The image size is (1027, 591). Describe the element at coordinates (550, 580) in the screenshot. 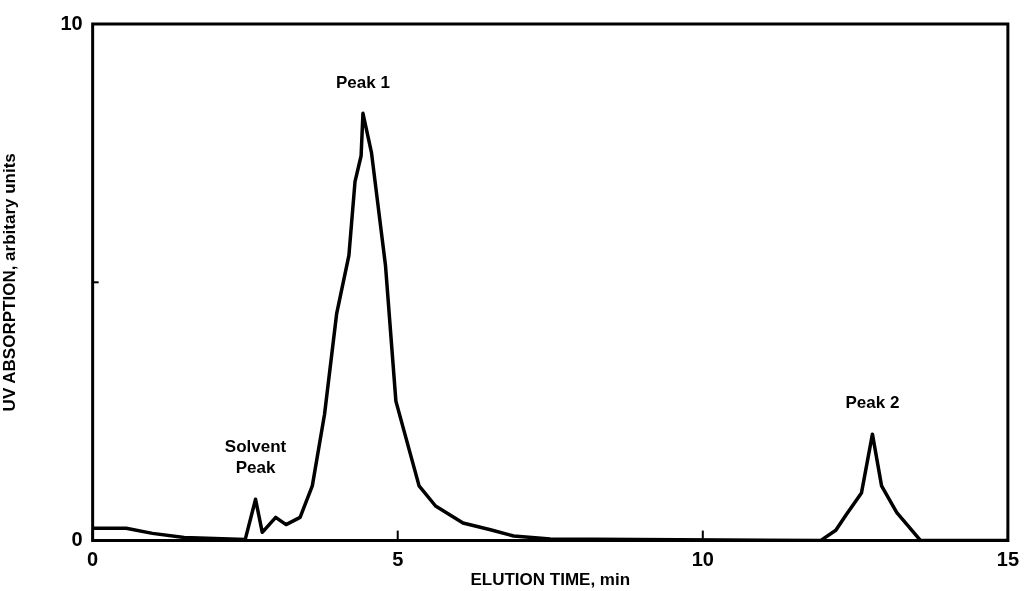

I see `x-axis-title: ELUTION TIME, min` at that location.